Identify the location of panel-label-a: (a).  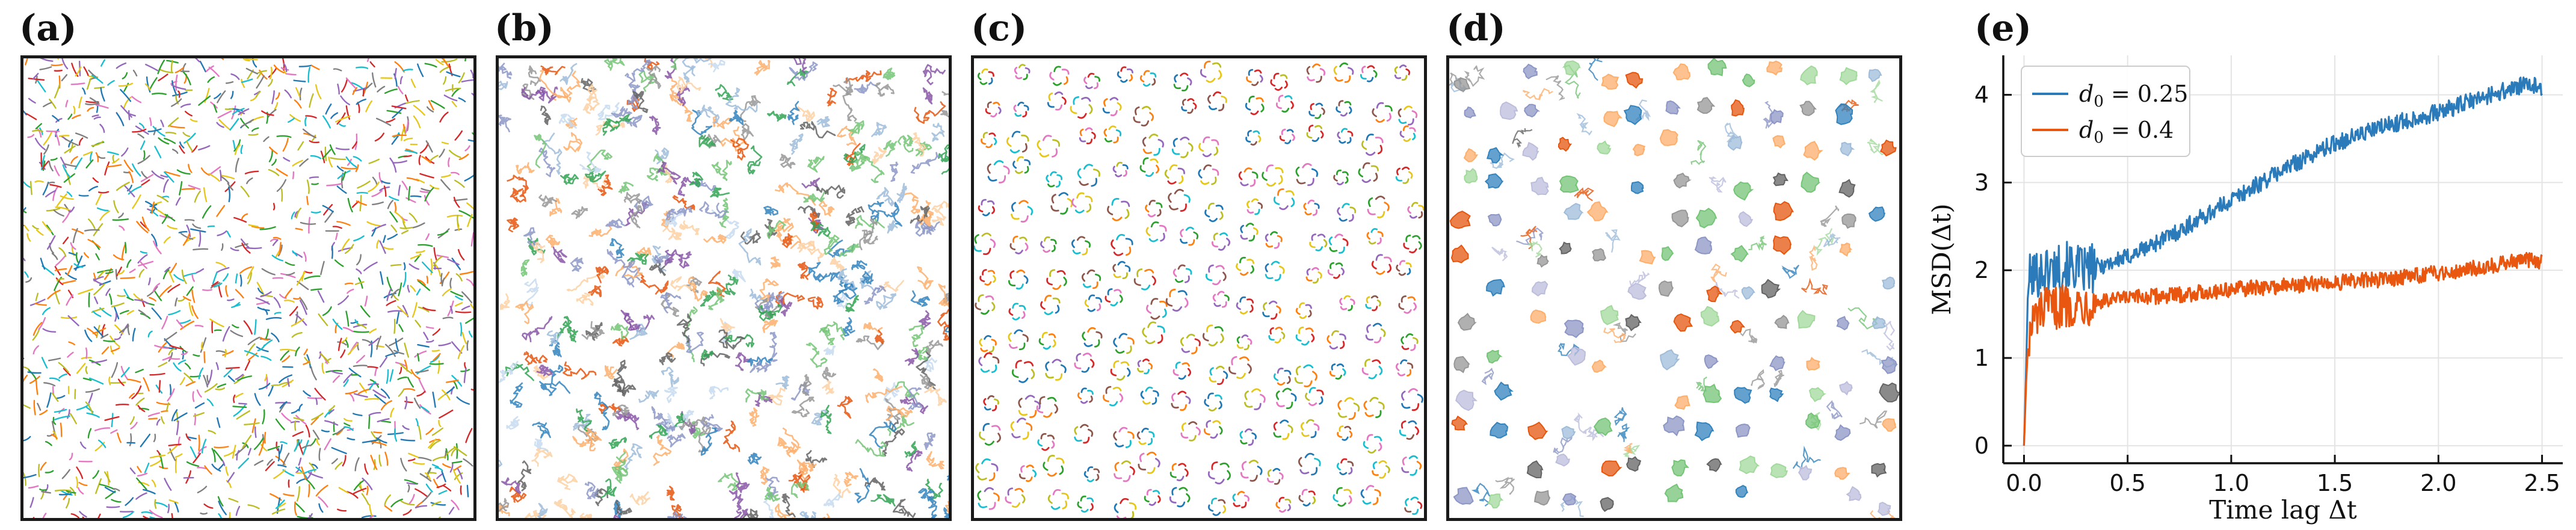
(48, 28).